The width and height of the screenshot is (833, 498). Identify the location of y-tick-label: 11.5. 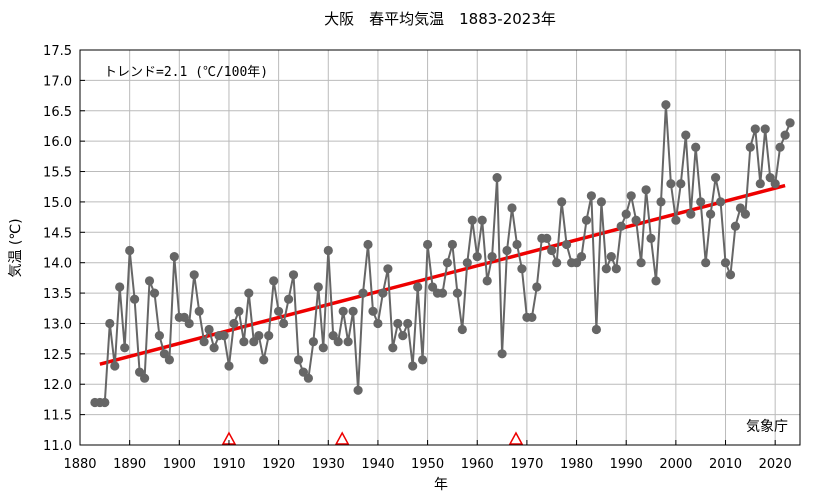
(57, 416).